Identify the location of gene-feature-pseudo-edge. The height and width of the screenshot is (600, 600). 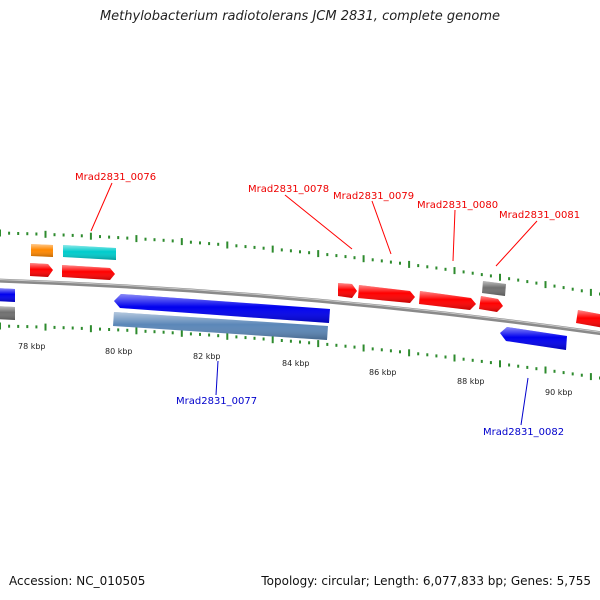
(7, 313).